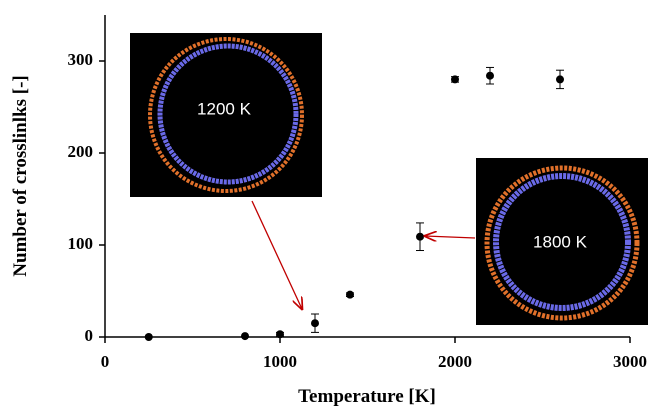 The width and height of the screenshot is (650, 410). Describe the element at coordinates (20, 175) in the screenshot. I see `y-axis-title: Number of crosslinlks [-]` at that location.